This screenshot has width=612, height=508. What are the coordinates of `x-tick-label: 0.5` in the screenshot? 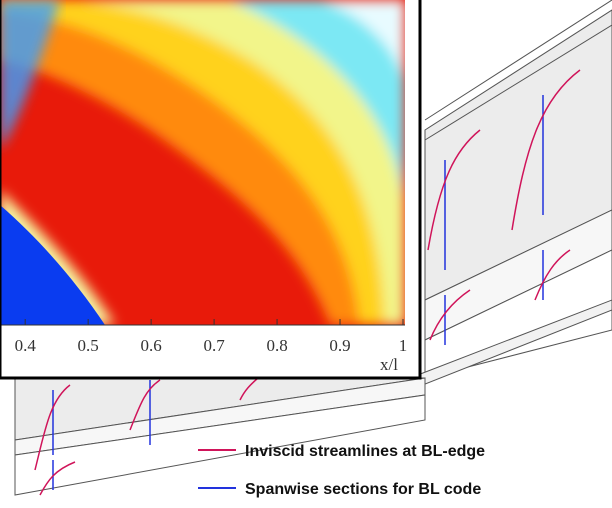 It's located at (88, 345).